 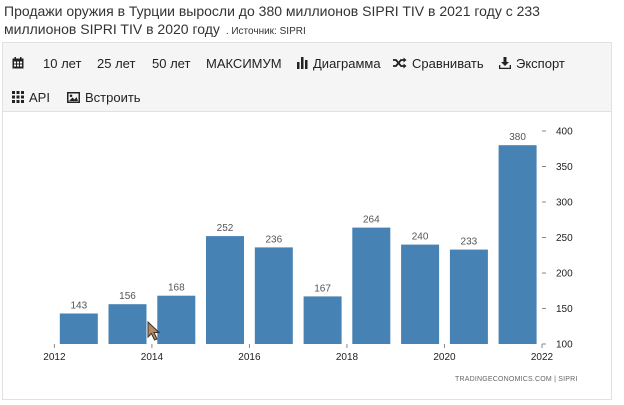 I want to click on x-tick-label: 2022, so click(x=542, y=357).